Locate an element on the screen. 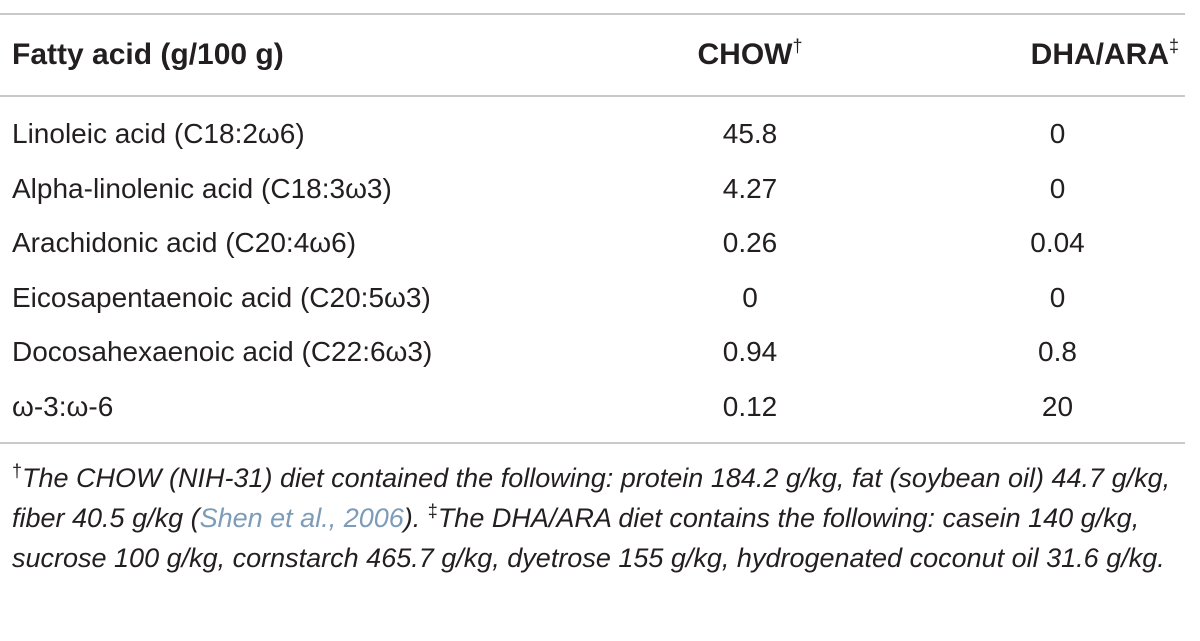 Image resolution: width=1200 pixels, height=641 pixels. row-name: Eicosapentaenoic acid (C20:5ω3) is located at coordinates (221, 297).